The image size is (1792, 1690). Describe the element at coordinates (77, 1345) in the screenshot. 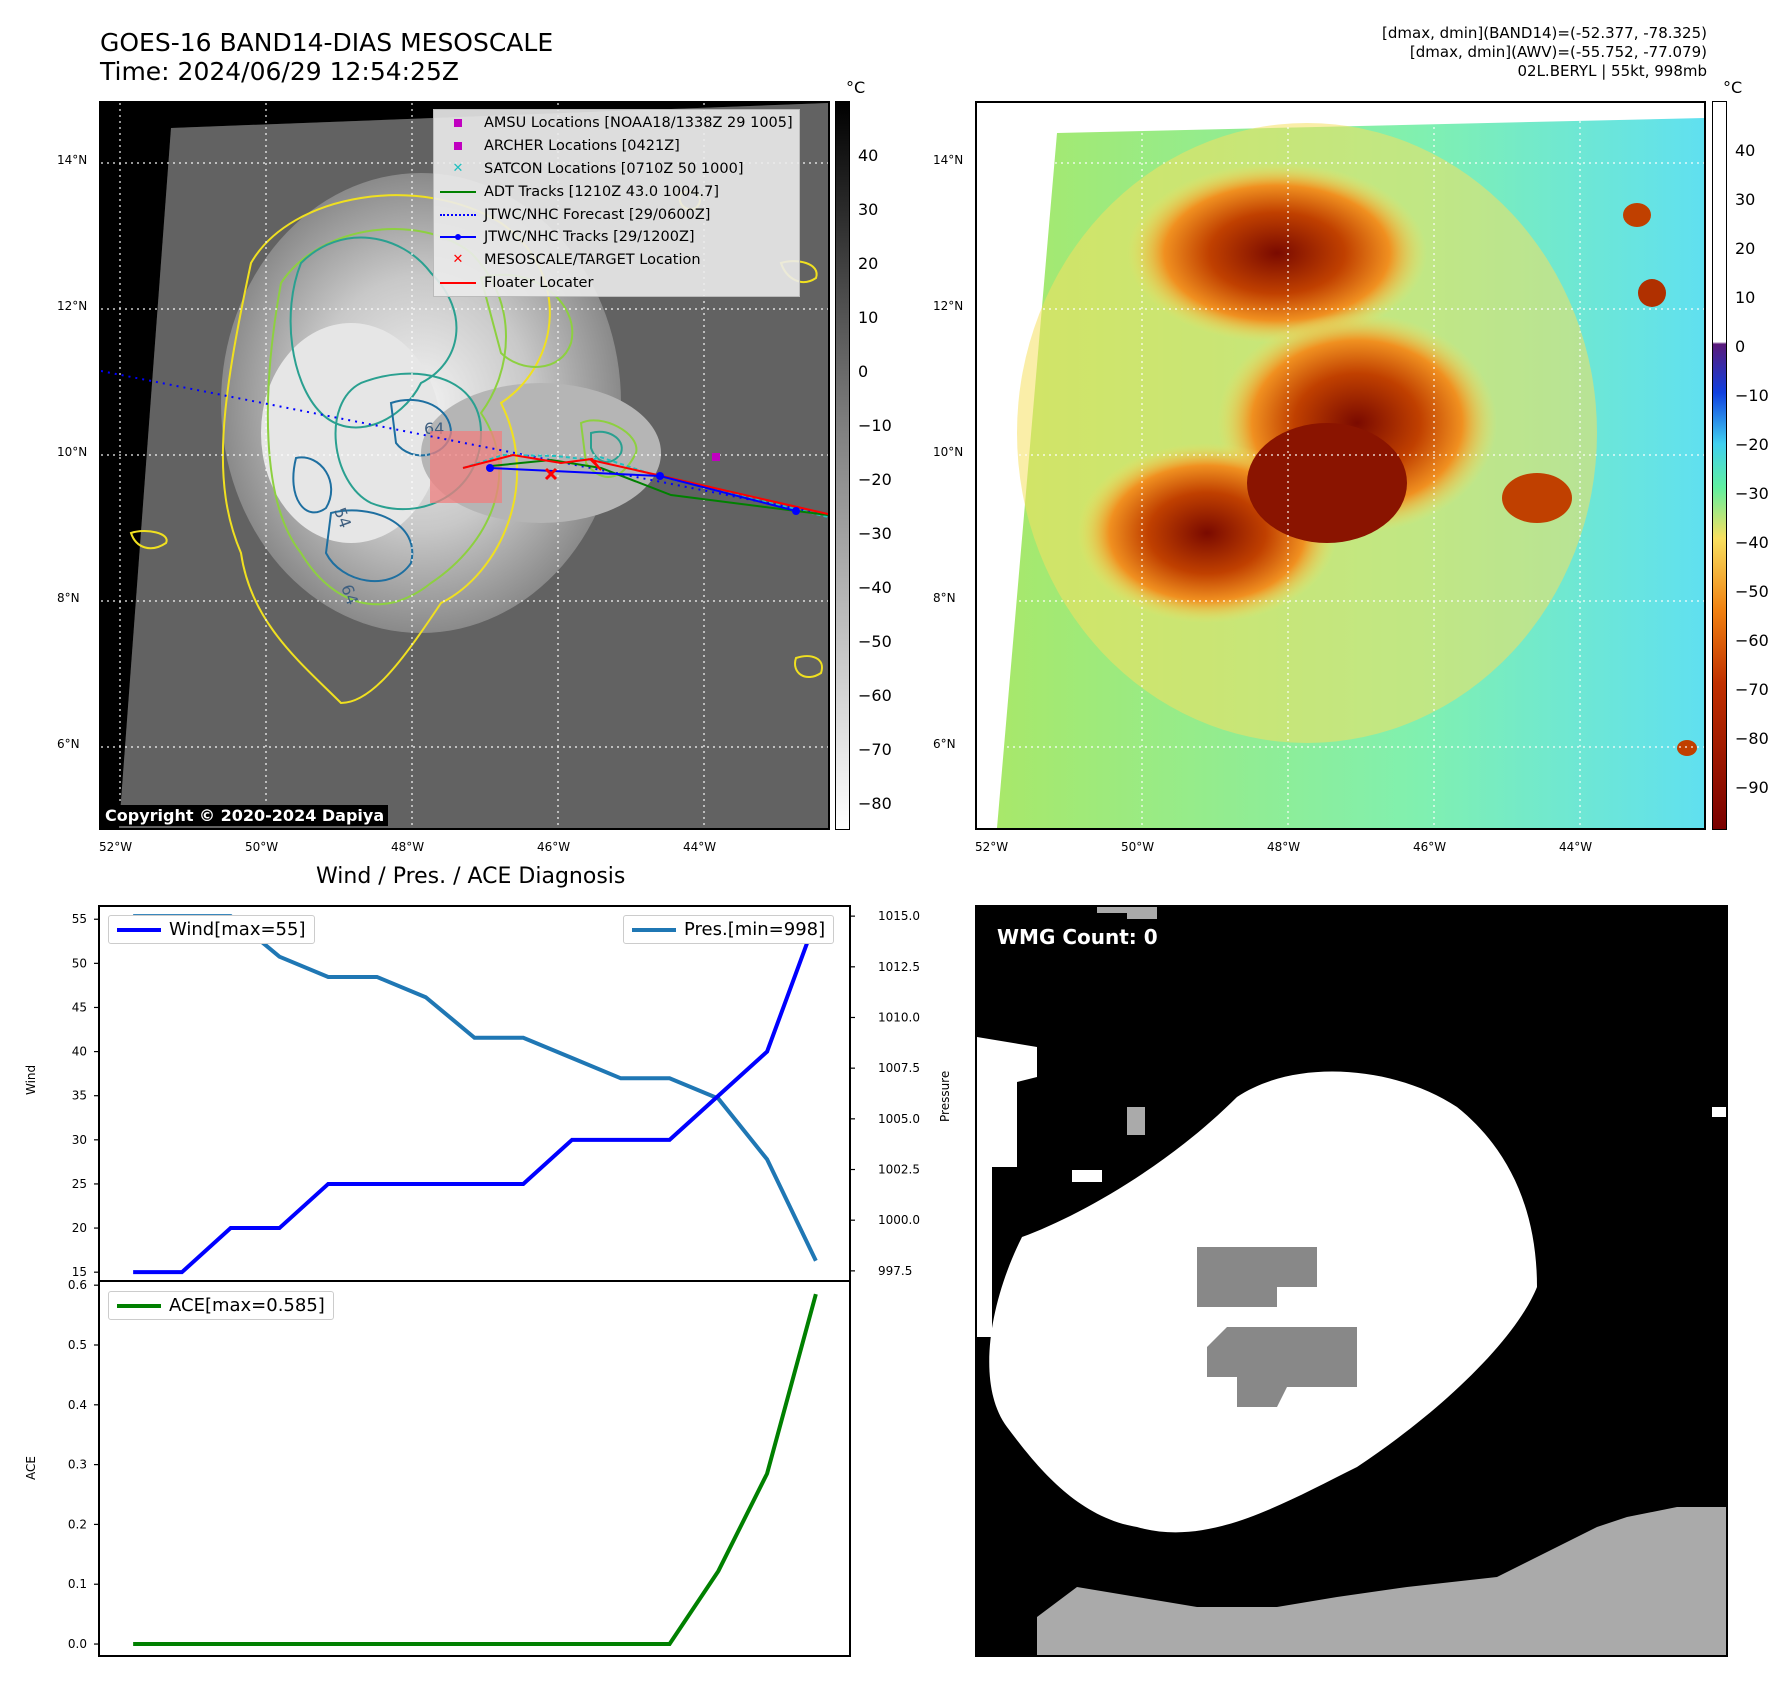

I see `ace-tick-label: 0.5` at that location.